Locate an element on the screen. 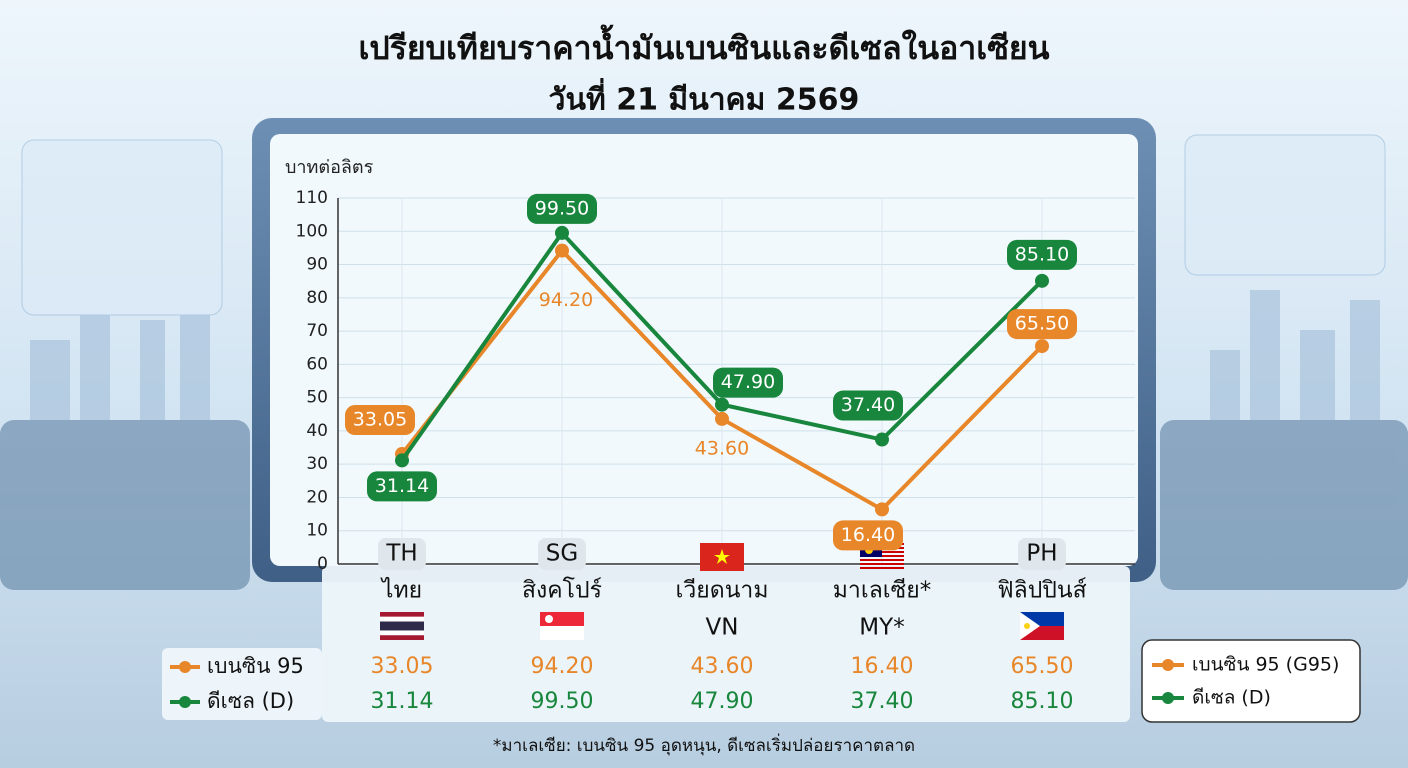 The width and height of the screenshot is (1408, 768). table-label-panel is located at coordinates (242, 684).